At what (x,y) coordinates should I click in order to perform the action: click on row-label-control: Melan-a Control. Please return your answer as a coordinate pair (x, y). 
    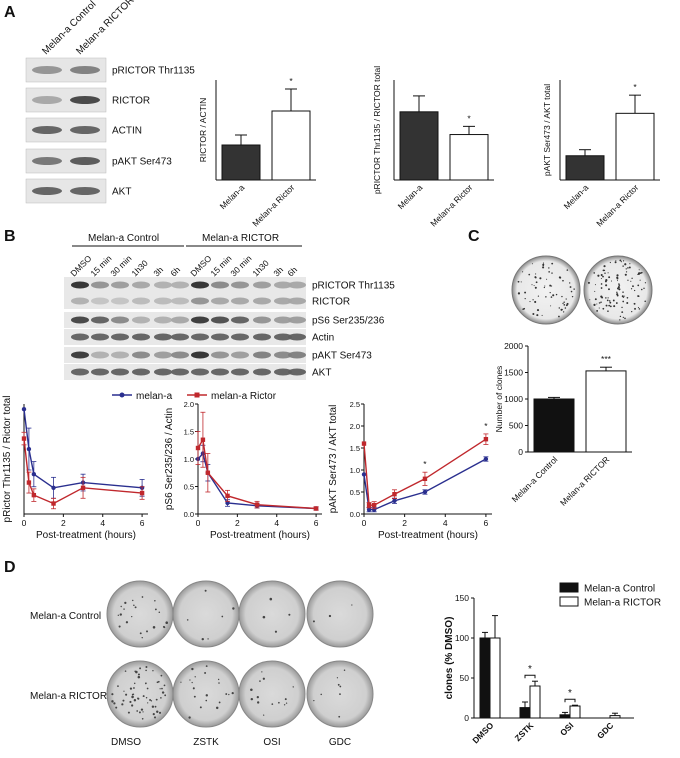
    Looking at the image, I should click on (65, 616).